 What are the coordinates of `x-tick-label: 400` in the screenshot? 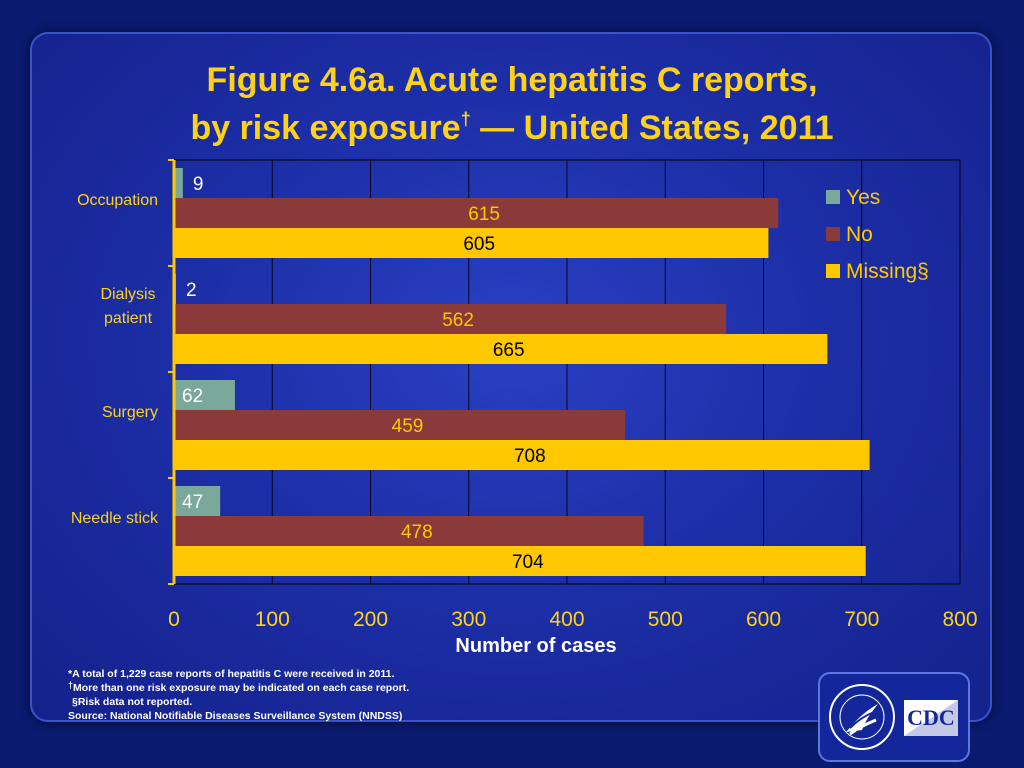 It's located at (566, 619).